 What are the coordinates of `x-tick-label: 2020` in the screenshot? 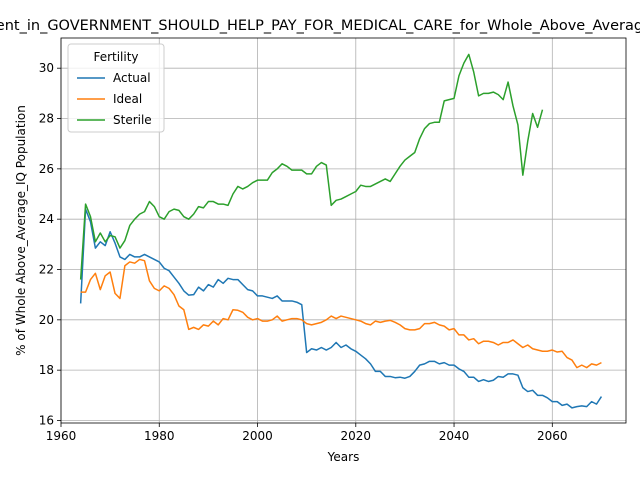 It's located at (356, 436).